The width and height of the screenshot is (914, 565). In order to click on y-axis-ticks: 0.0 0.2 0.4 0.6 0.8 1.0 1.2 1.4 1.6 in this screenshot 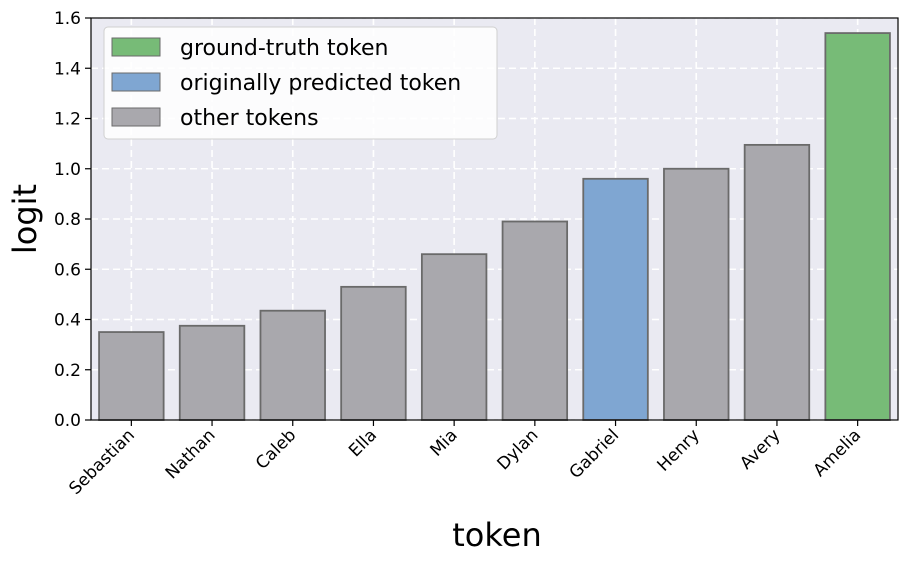, I will do `click(72, 220)`.